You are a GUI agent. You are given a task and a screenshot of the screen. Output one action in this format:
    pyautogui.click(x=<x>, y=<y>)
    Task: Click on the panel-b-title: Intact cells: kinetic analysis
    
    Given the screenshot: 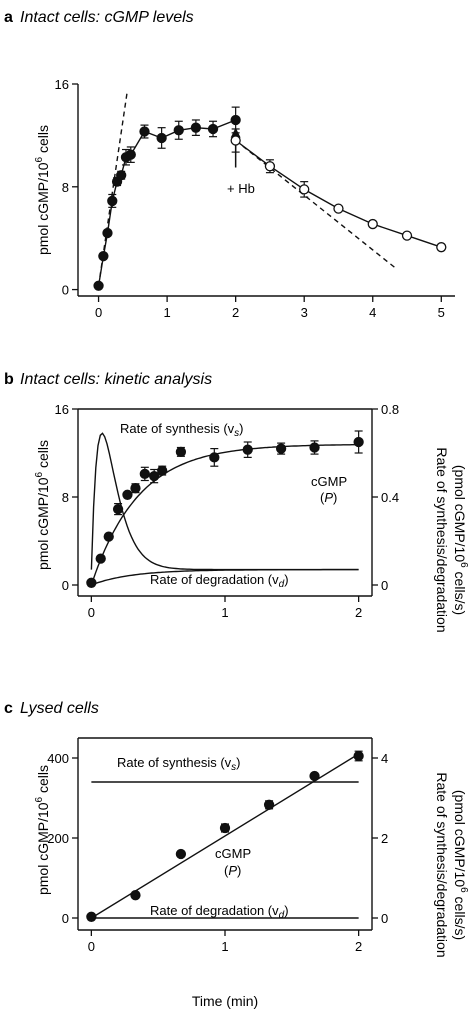 What is the action you would take?
    pyautogui.click(x=116, y=379)
    